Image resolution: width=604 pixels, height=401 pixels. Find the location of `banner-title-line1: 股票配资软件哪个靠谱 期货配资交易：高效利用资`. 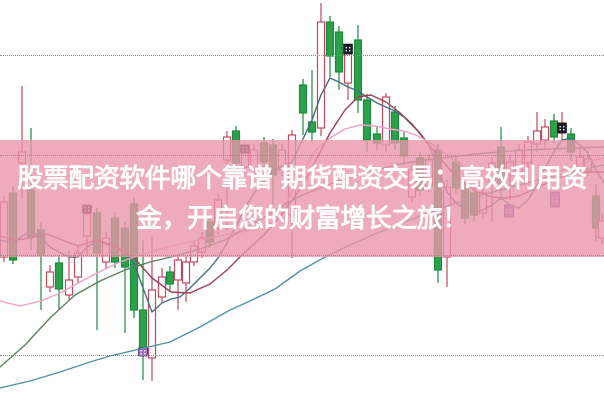

banner-title-line1: 股票配资软件哪个靠谱 期货配资交易：高效利用资 is located at coordinates (302, 178).